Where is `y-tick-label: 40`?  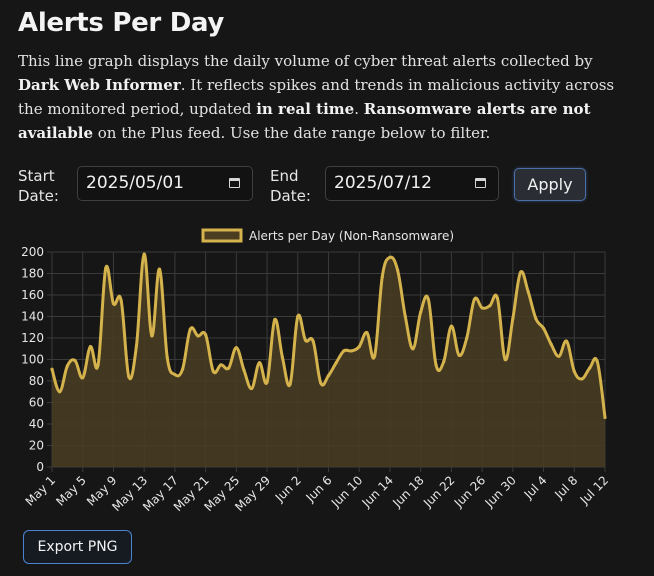
y-tick-label: 40 is located at coordinates (36, 424).